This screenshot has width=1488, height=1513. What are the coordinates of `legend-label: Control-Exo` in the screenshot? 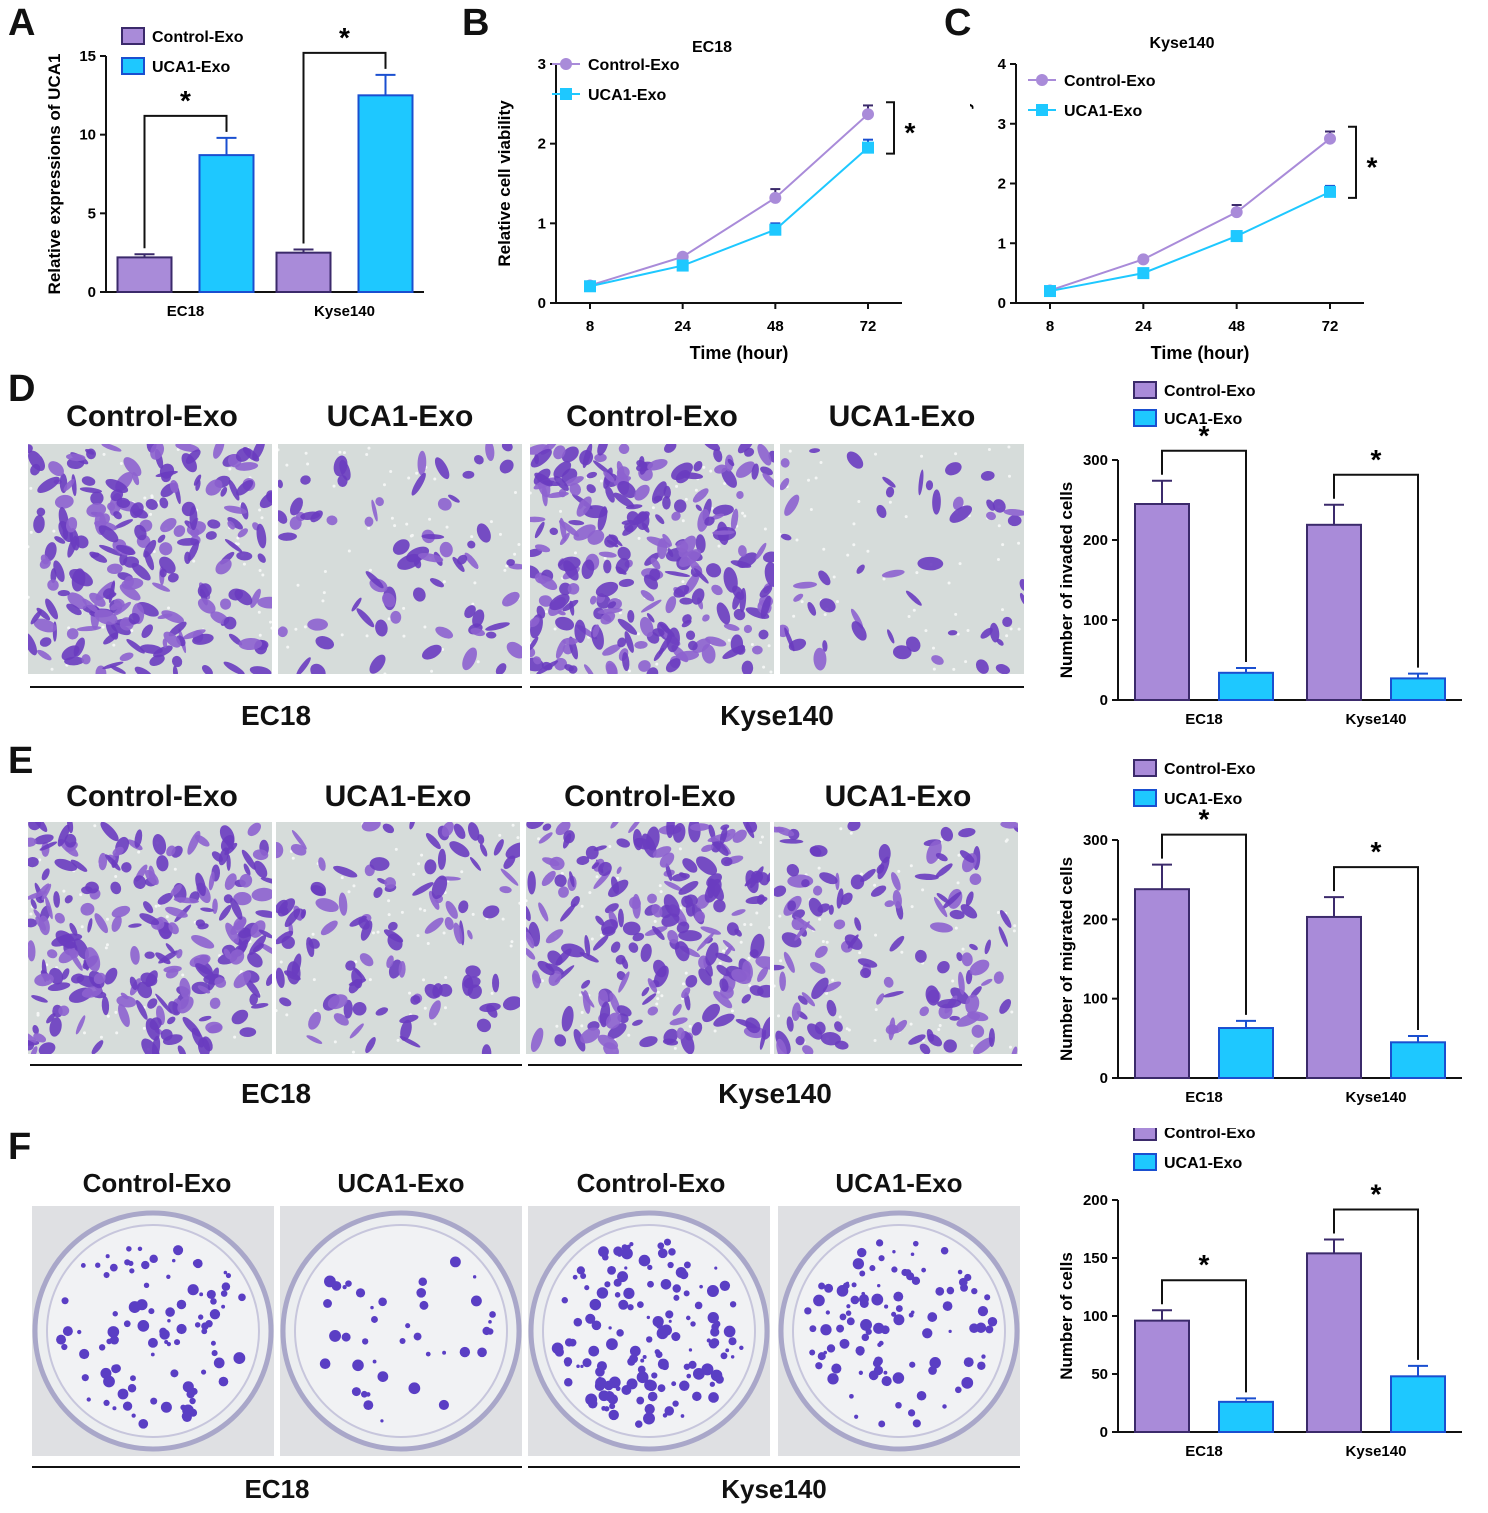 It's located at (1210, 391).